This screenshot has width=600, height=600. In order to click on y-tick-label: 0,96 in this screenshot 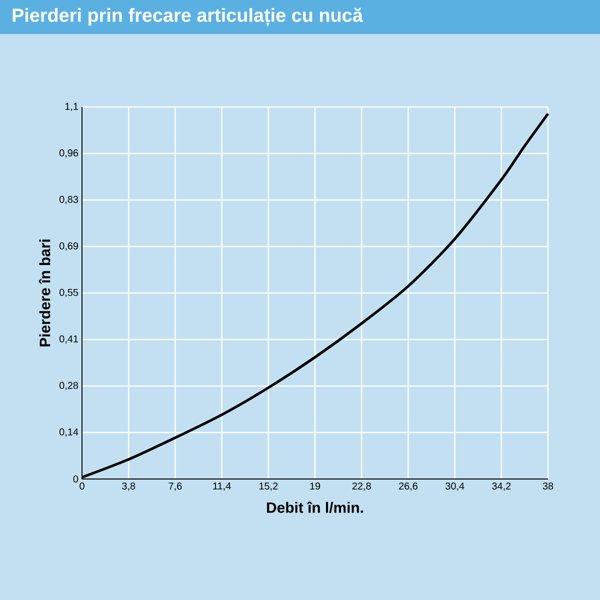, I will do `click(68, 153)`.